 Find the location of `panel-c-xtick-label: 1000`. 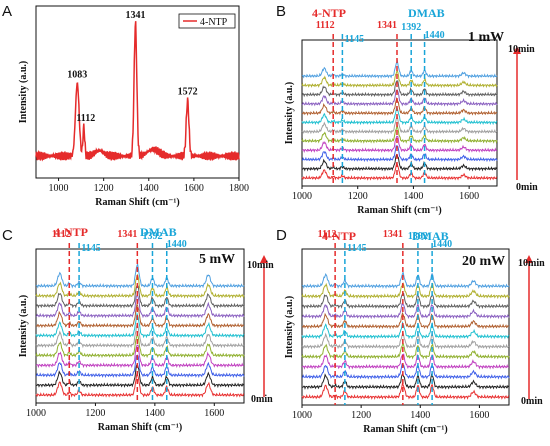

panel-c-xtick-label: 1000 is located at coordinates (36, 413).